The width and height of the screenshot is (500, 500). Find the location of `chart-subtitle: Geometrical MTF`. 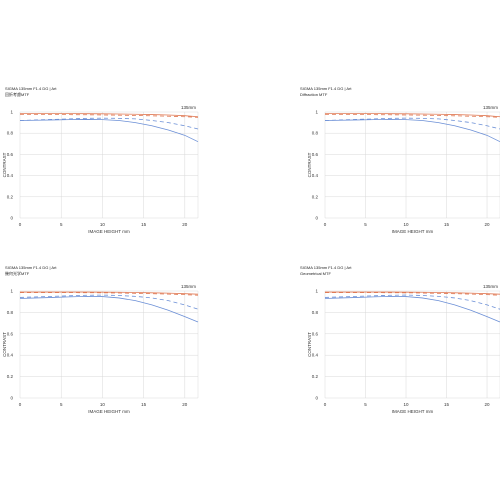

chart-subtitle: Geometrical MTF is located at coordinates (315, 273).